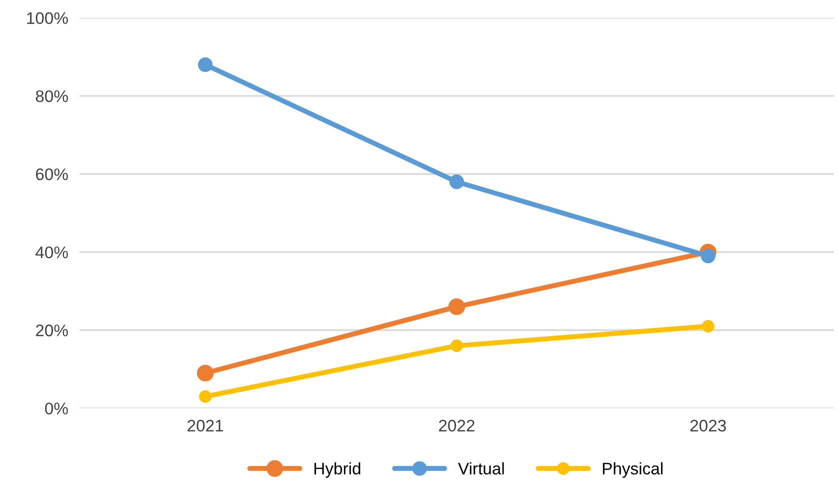  What do you see at coordinates (481, 468) in the screenshot?
I see `legend-label: Virtual` at bounding box center [481, 468].